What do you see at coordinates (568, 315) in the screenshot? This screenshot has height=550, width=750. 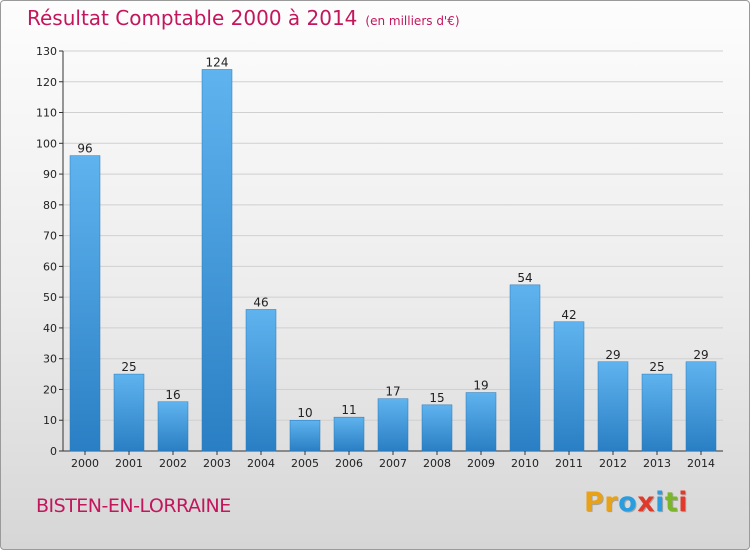 I see `bar-value-label: 42` at bounding box center [568, 315].